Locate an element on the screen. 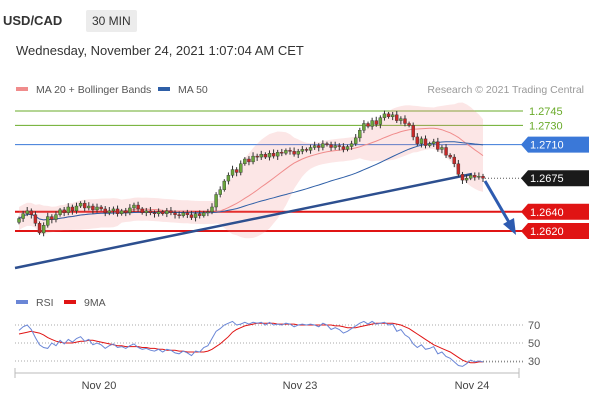 This screenshot has height=403, width=592. rsi-ma-legend-swatch is located at coordinates (70, 302).